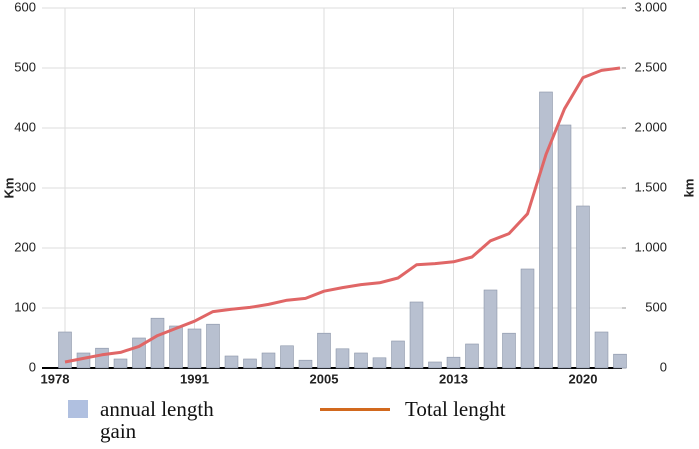  Describe the element at coordinates (32, 366) in the screenshot. I see `y-tick-label: 0` at that location.